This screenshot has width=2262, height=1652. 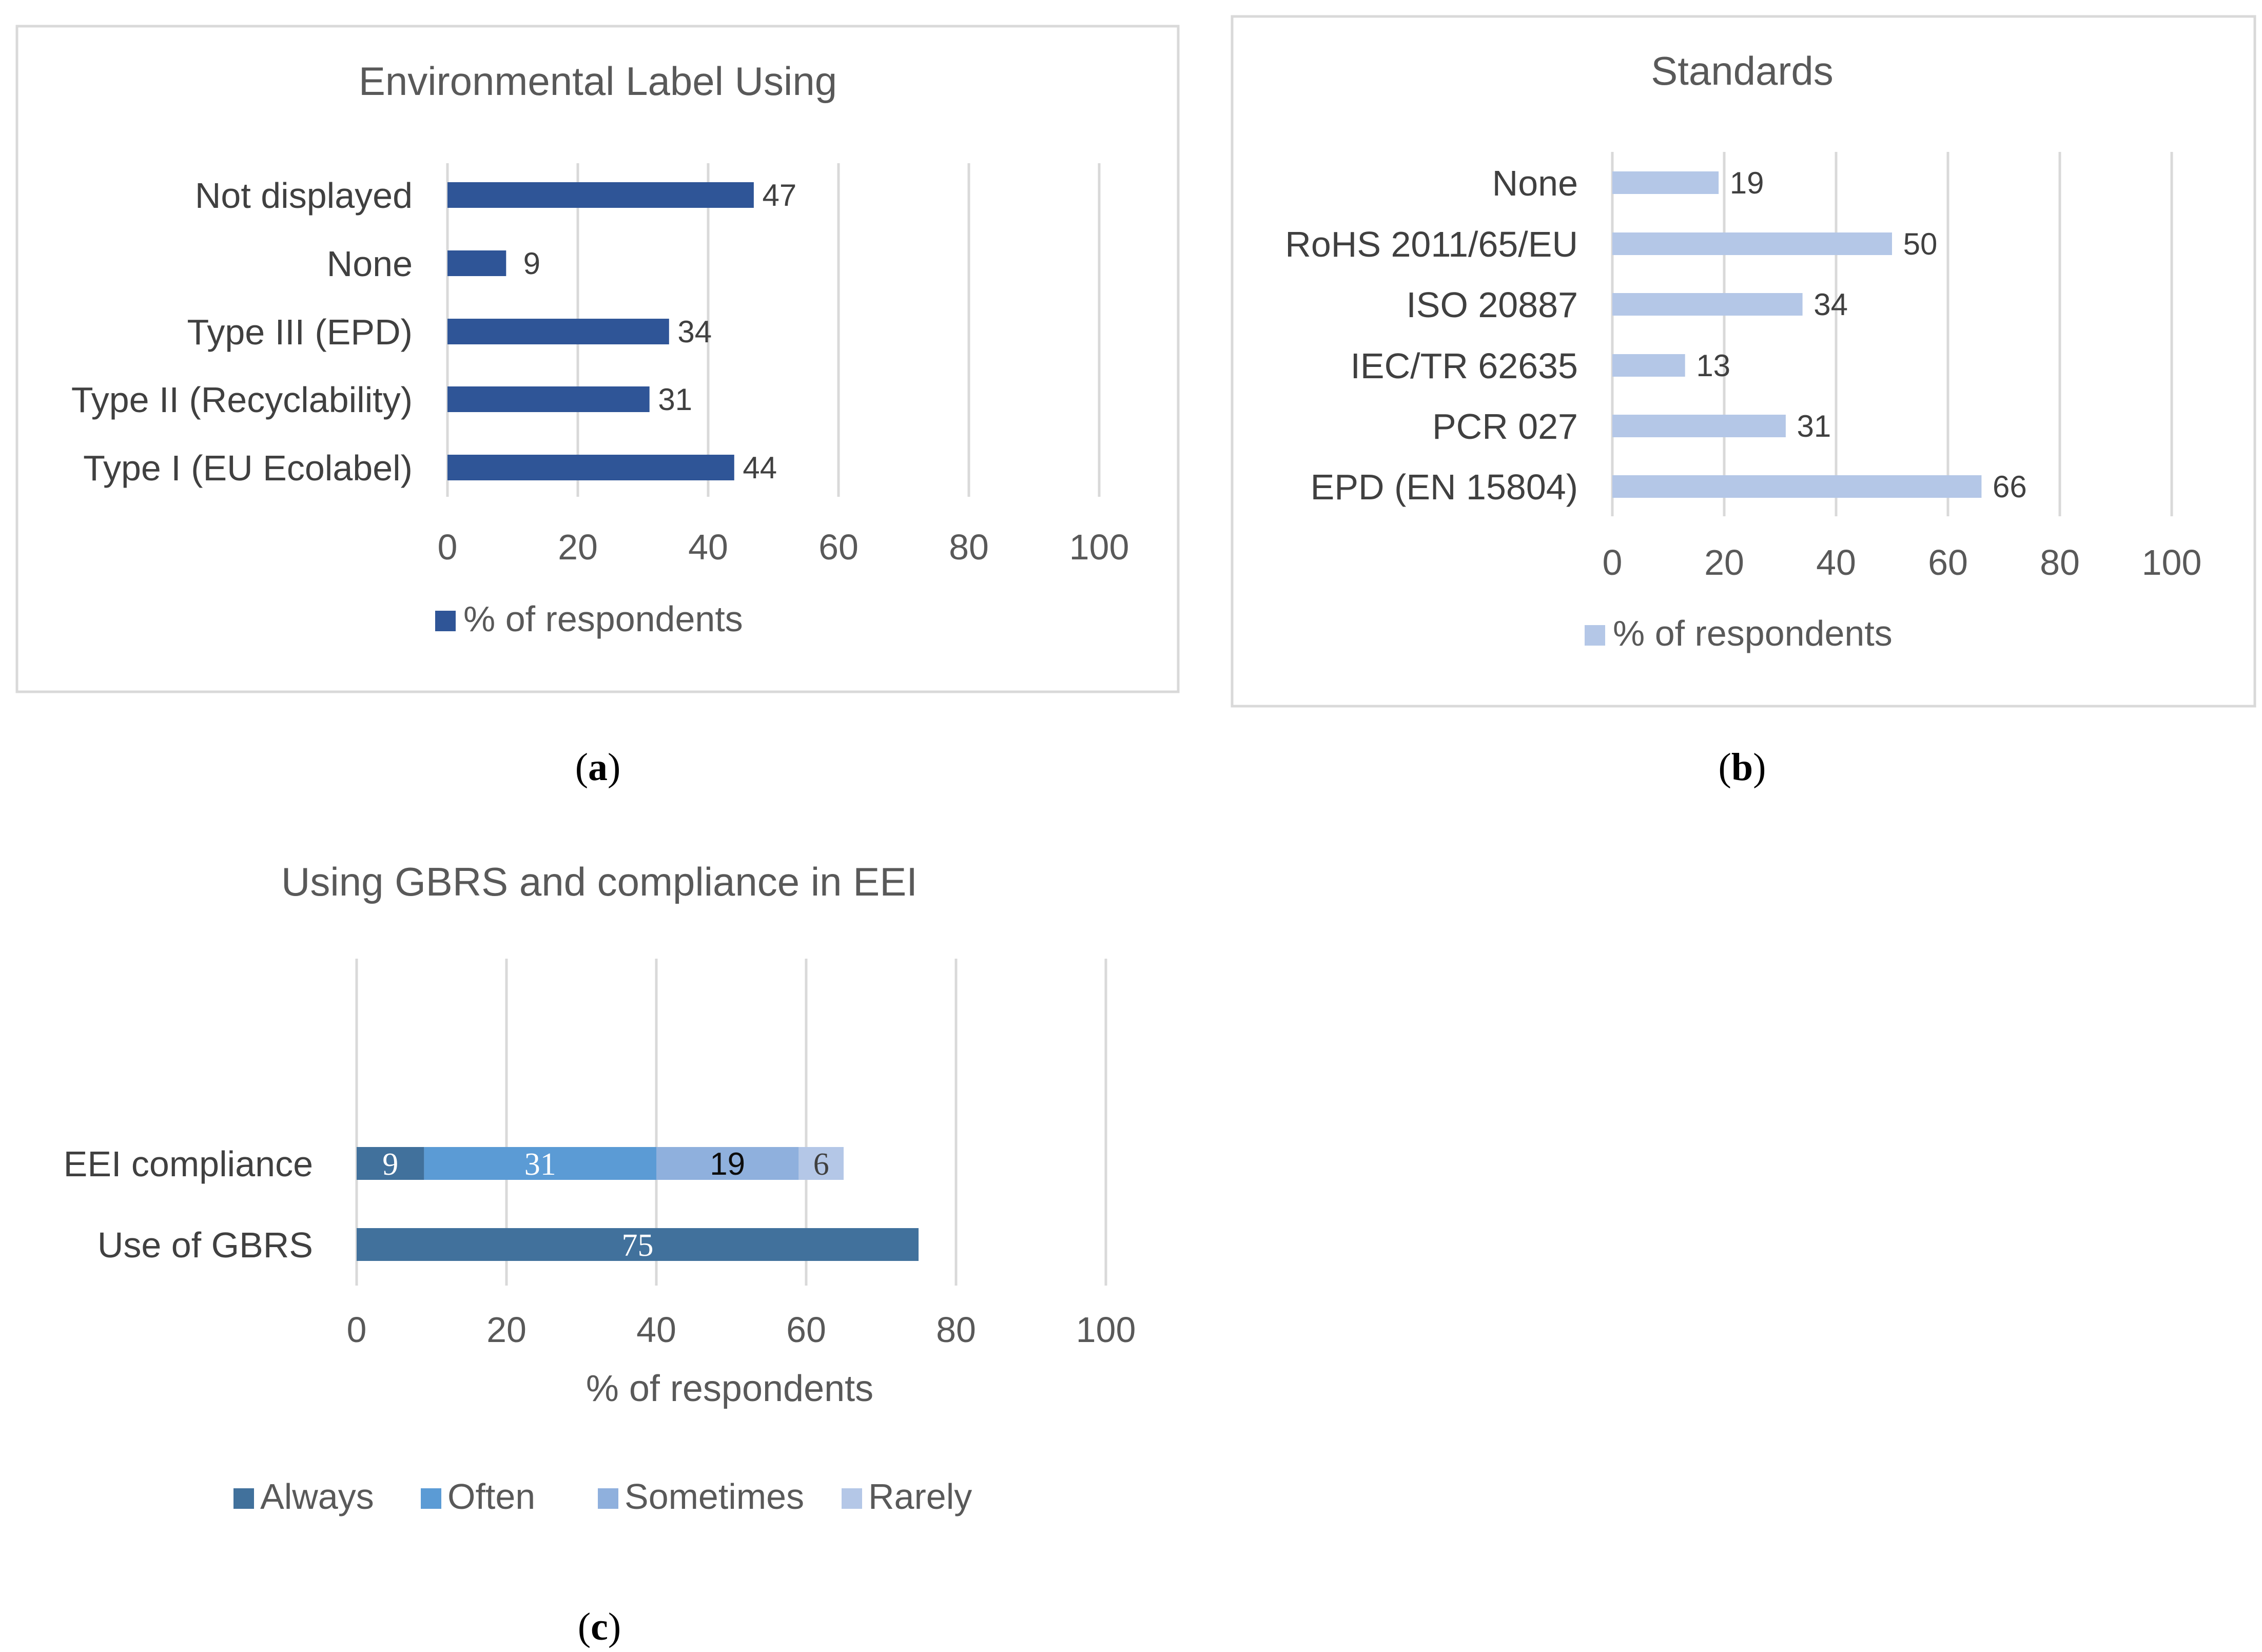 What do you see at coordinates (1831, 304) in the screenshot?
I see `chart-b-data-label: 34` at bounding box center [1831, 304].